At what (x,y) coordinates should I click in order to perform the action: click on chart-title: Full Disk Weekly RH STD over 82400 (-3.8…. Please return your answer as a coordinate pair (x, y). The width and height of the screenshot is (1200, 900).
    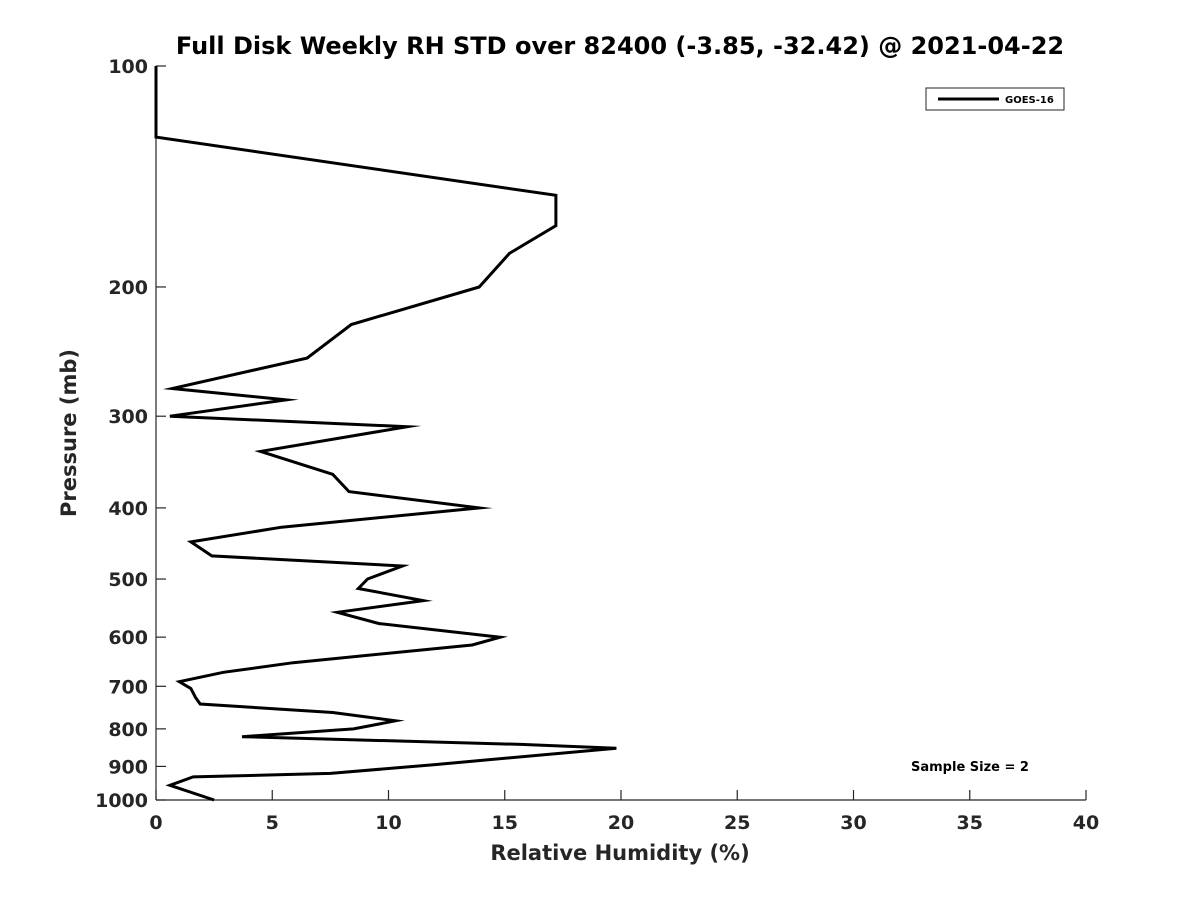
    Looking at the image, I should click on (620, 46).